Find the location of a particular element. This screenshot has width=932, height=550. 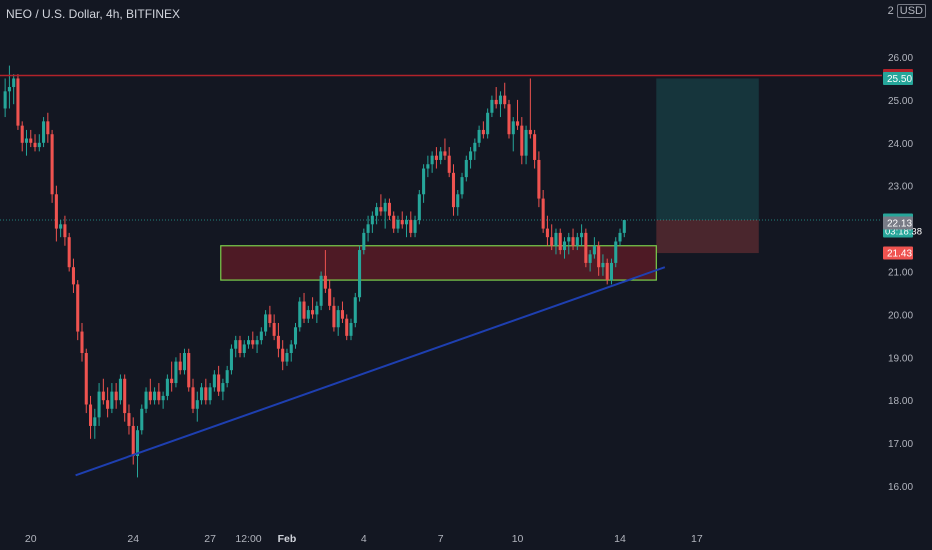

chart-title: NEO / U.S. Dollar, 4h, BITFINEX is located at coordinates (93, 14).